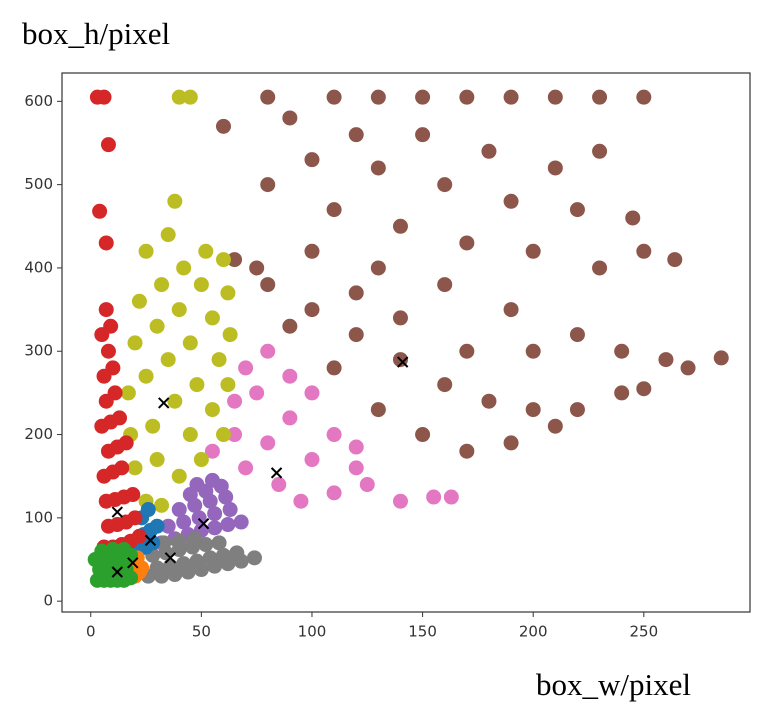  What do you see at coordinates (91, 632) in the screenshot?
I see `x-tick-label: 0` at bounding box center [91, 632].